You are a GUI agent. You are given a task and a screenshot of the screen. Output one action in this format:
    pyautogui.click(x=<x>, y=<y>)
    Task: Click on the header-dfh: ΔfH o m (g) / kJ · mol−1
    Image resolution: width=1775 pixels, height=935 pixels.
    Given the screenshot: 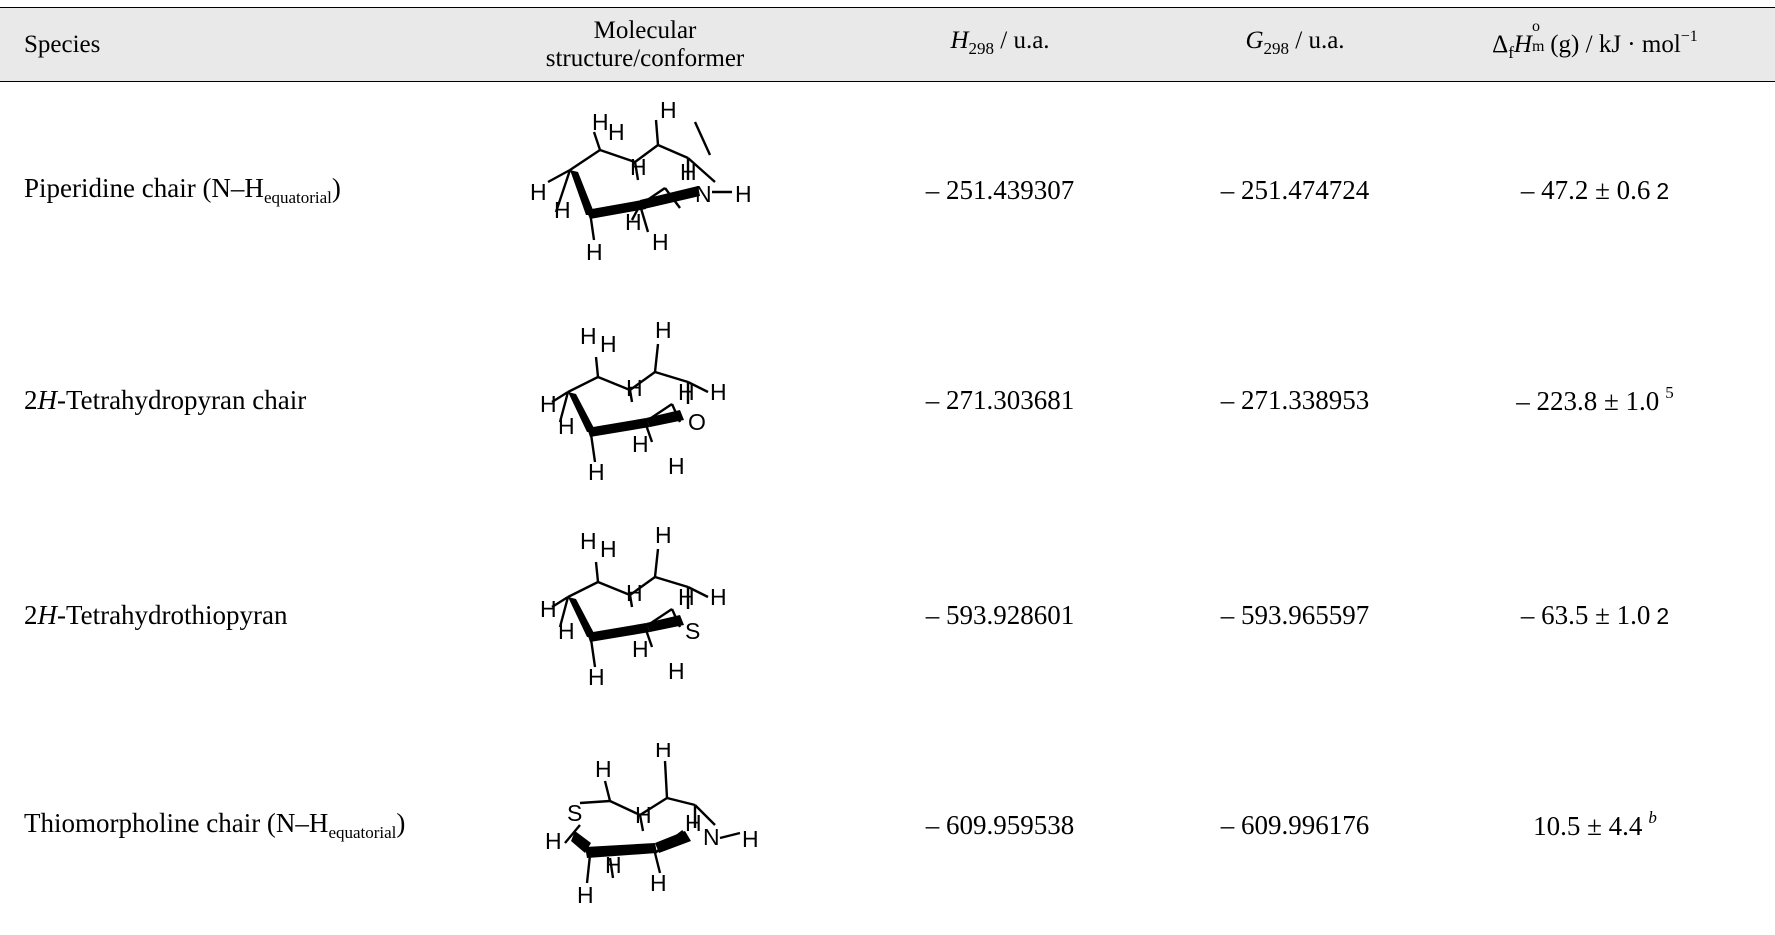 What is the action you would take?
    pyautogui.click(x=1595, y=39)
    